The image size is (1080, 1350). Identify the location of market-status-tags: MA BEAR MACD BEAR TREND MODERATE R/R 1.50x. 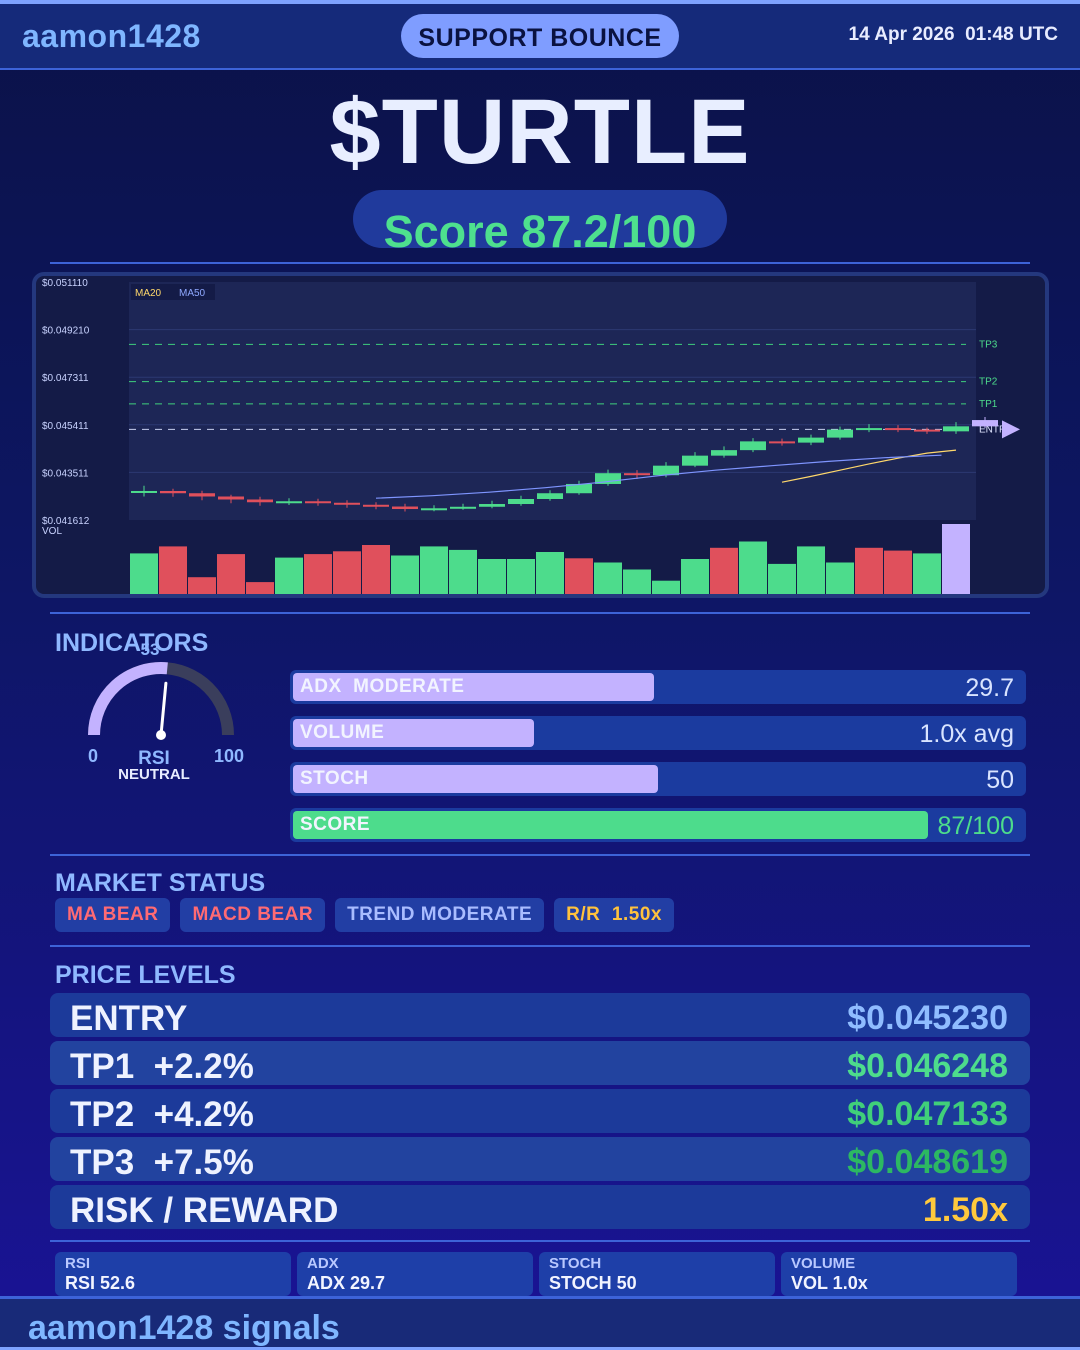
(364, 915).